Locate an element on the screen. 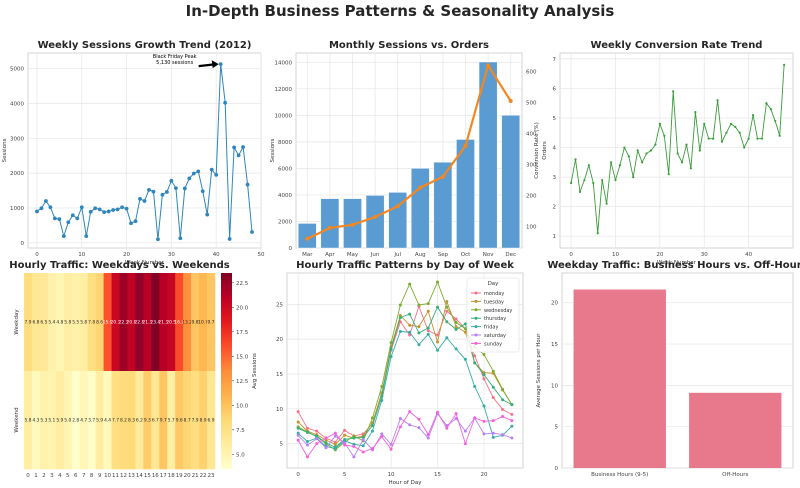  monthly-chart-title: Monthly Sessions vs. Orders is located at coordinates (409, 45).